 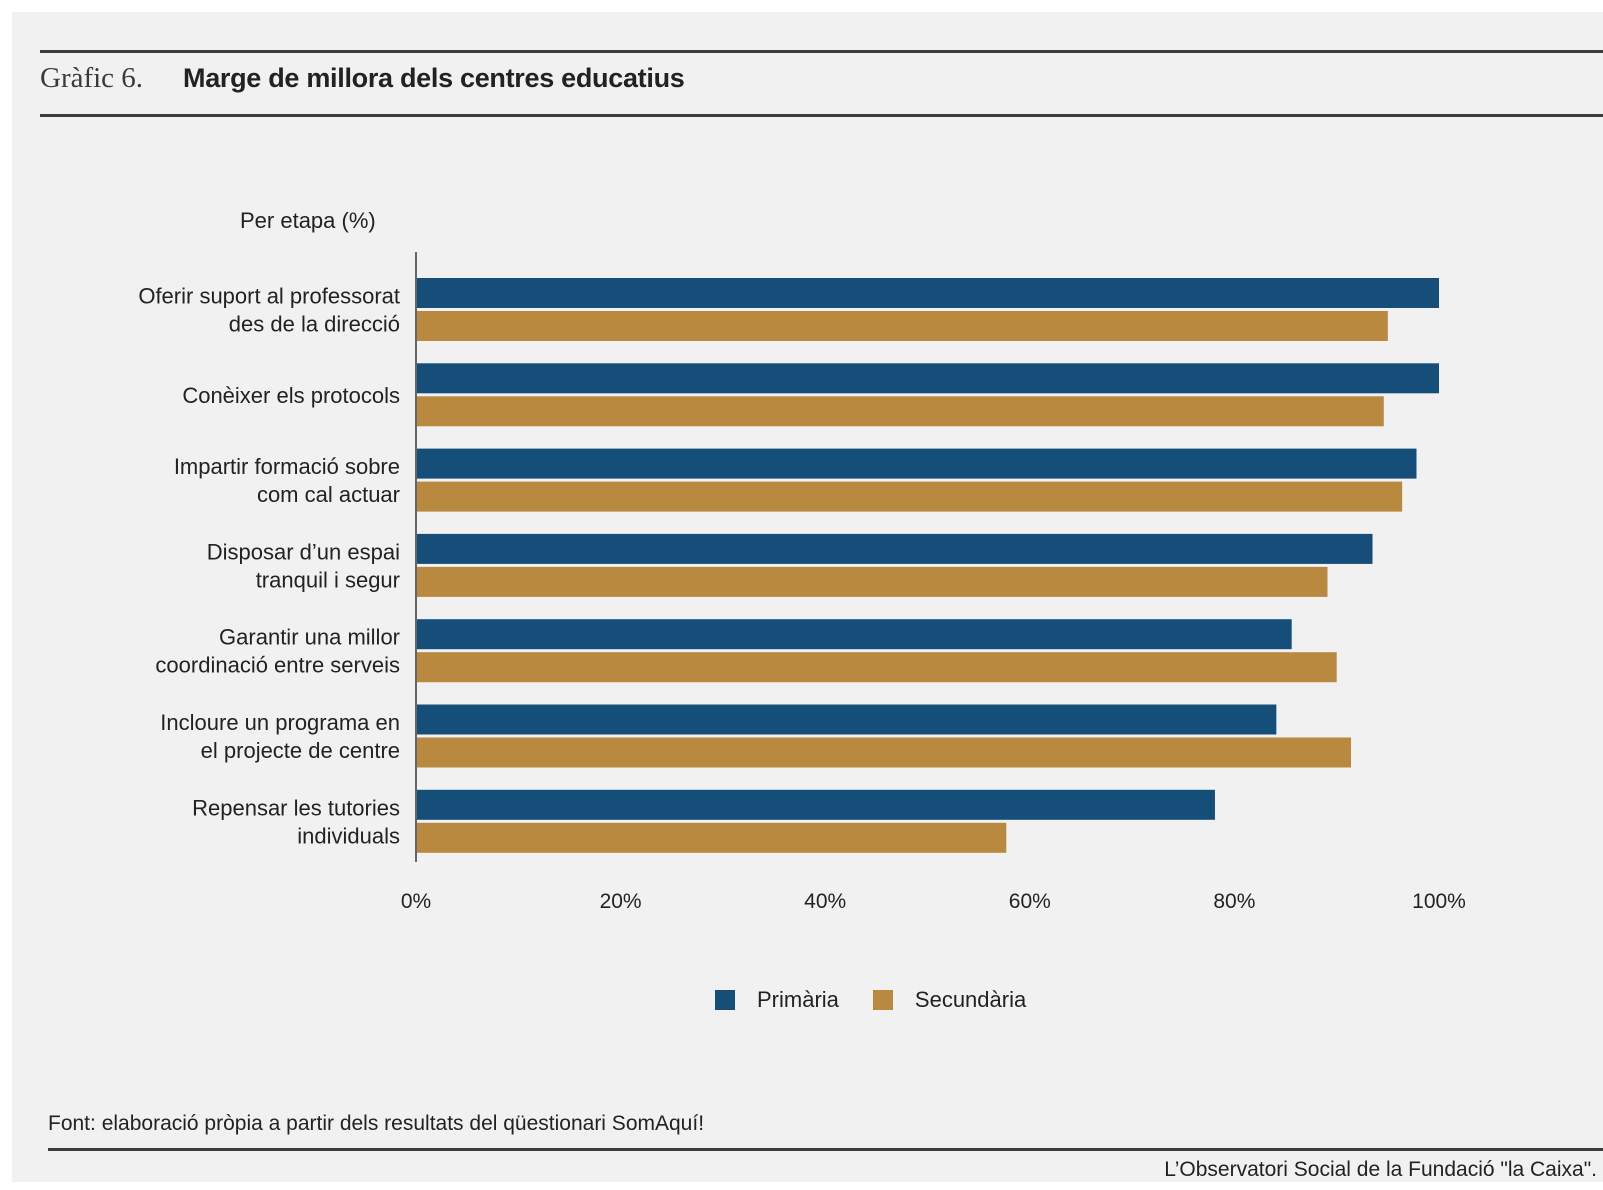 I want to click on x-tick-label: 60%, so click(x=1030, y=901).